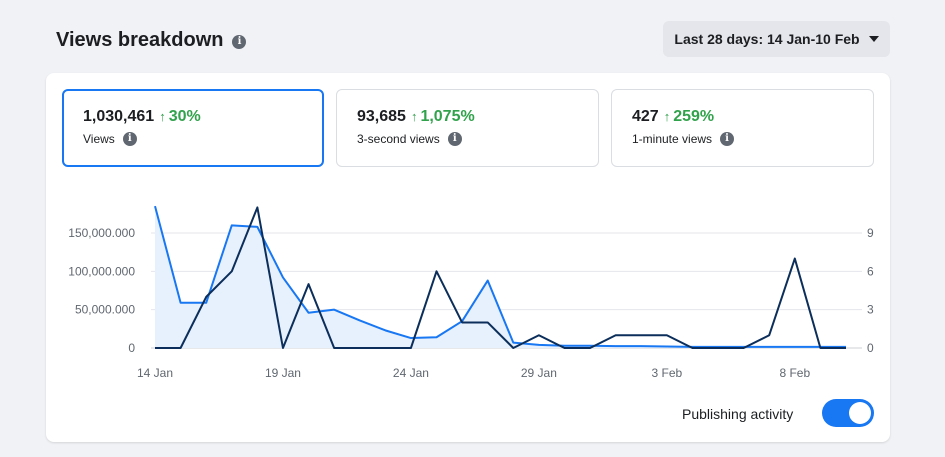 The width and height of the screenshot is (945, 457). Describe the element at coordinates (870, 271) in the screenshot. I see `y-tick-label-right: 6` at that location.